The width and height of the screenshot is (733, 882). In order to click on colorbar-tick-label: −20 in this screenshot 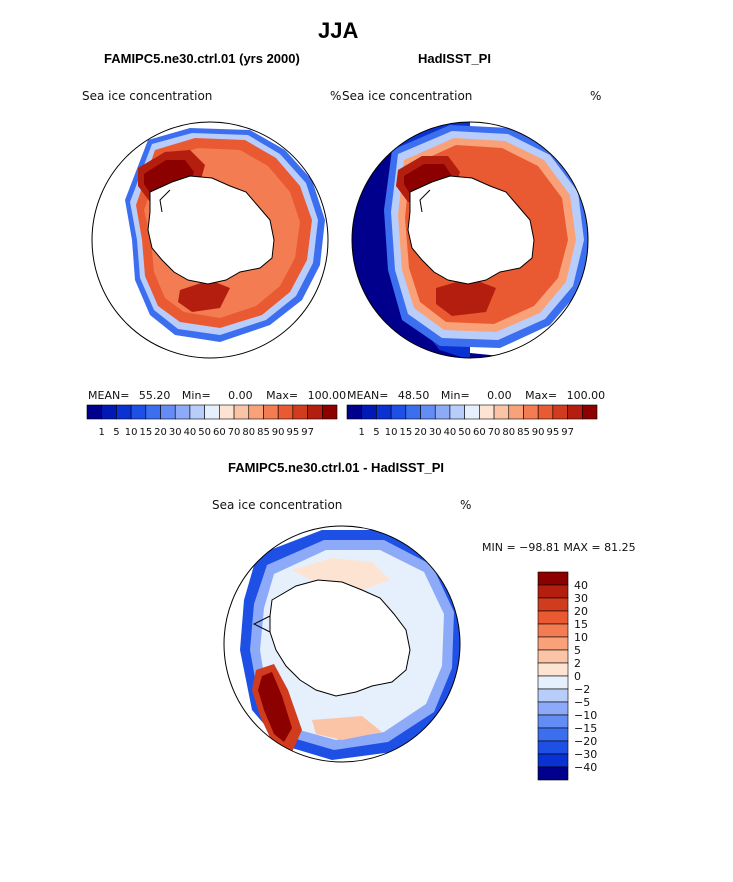, I will do `click(585, 741)`.